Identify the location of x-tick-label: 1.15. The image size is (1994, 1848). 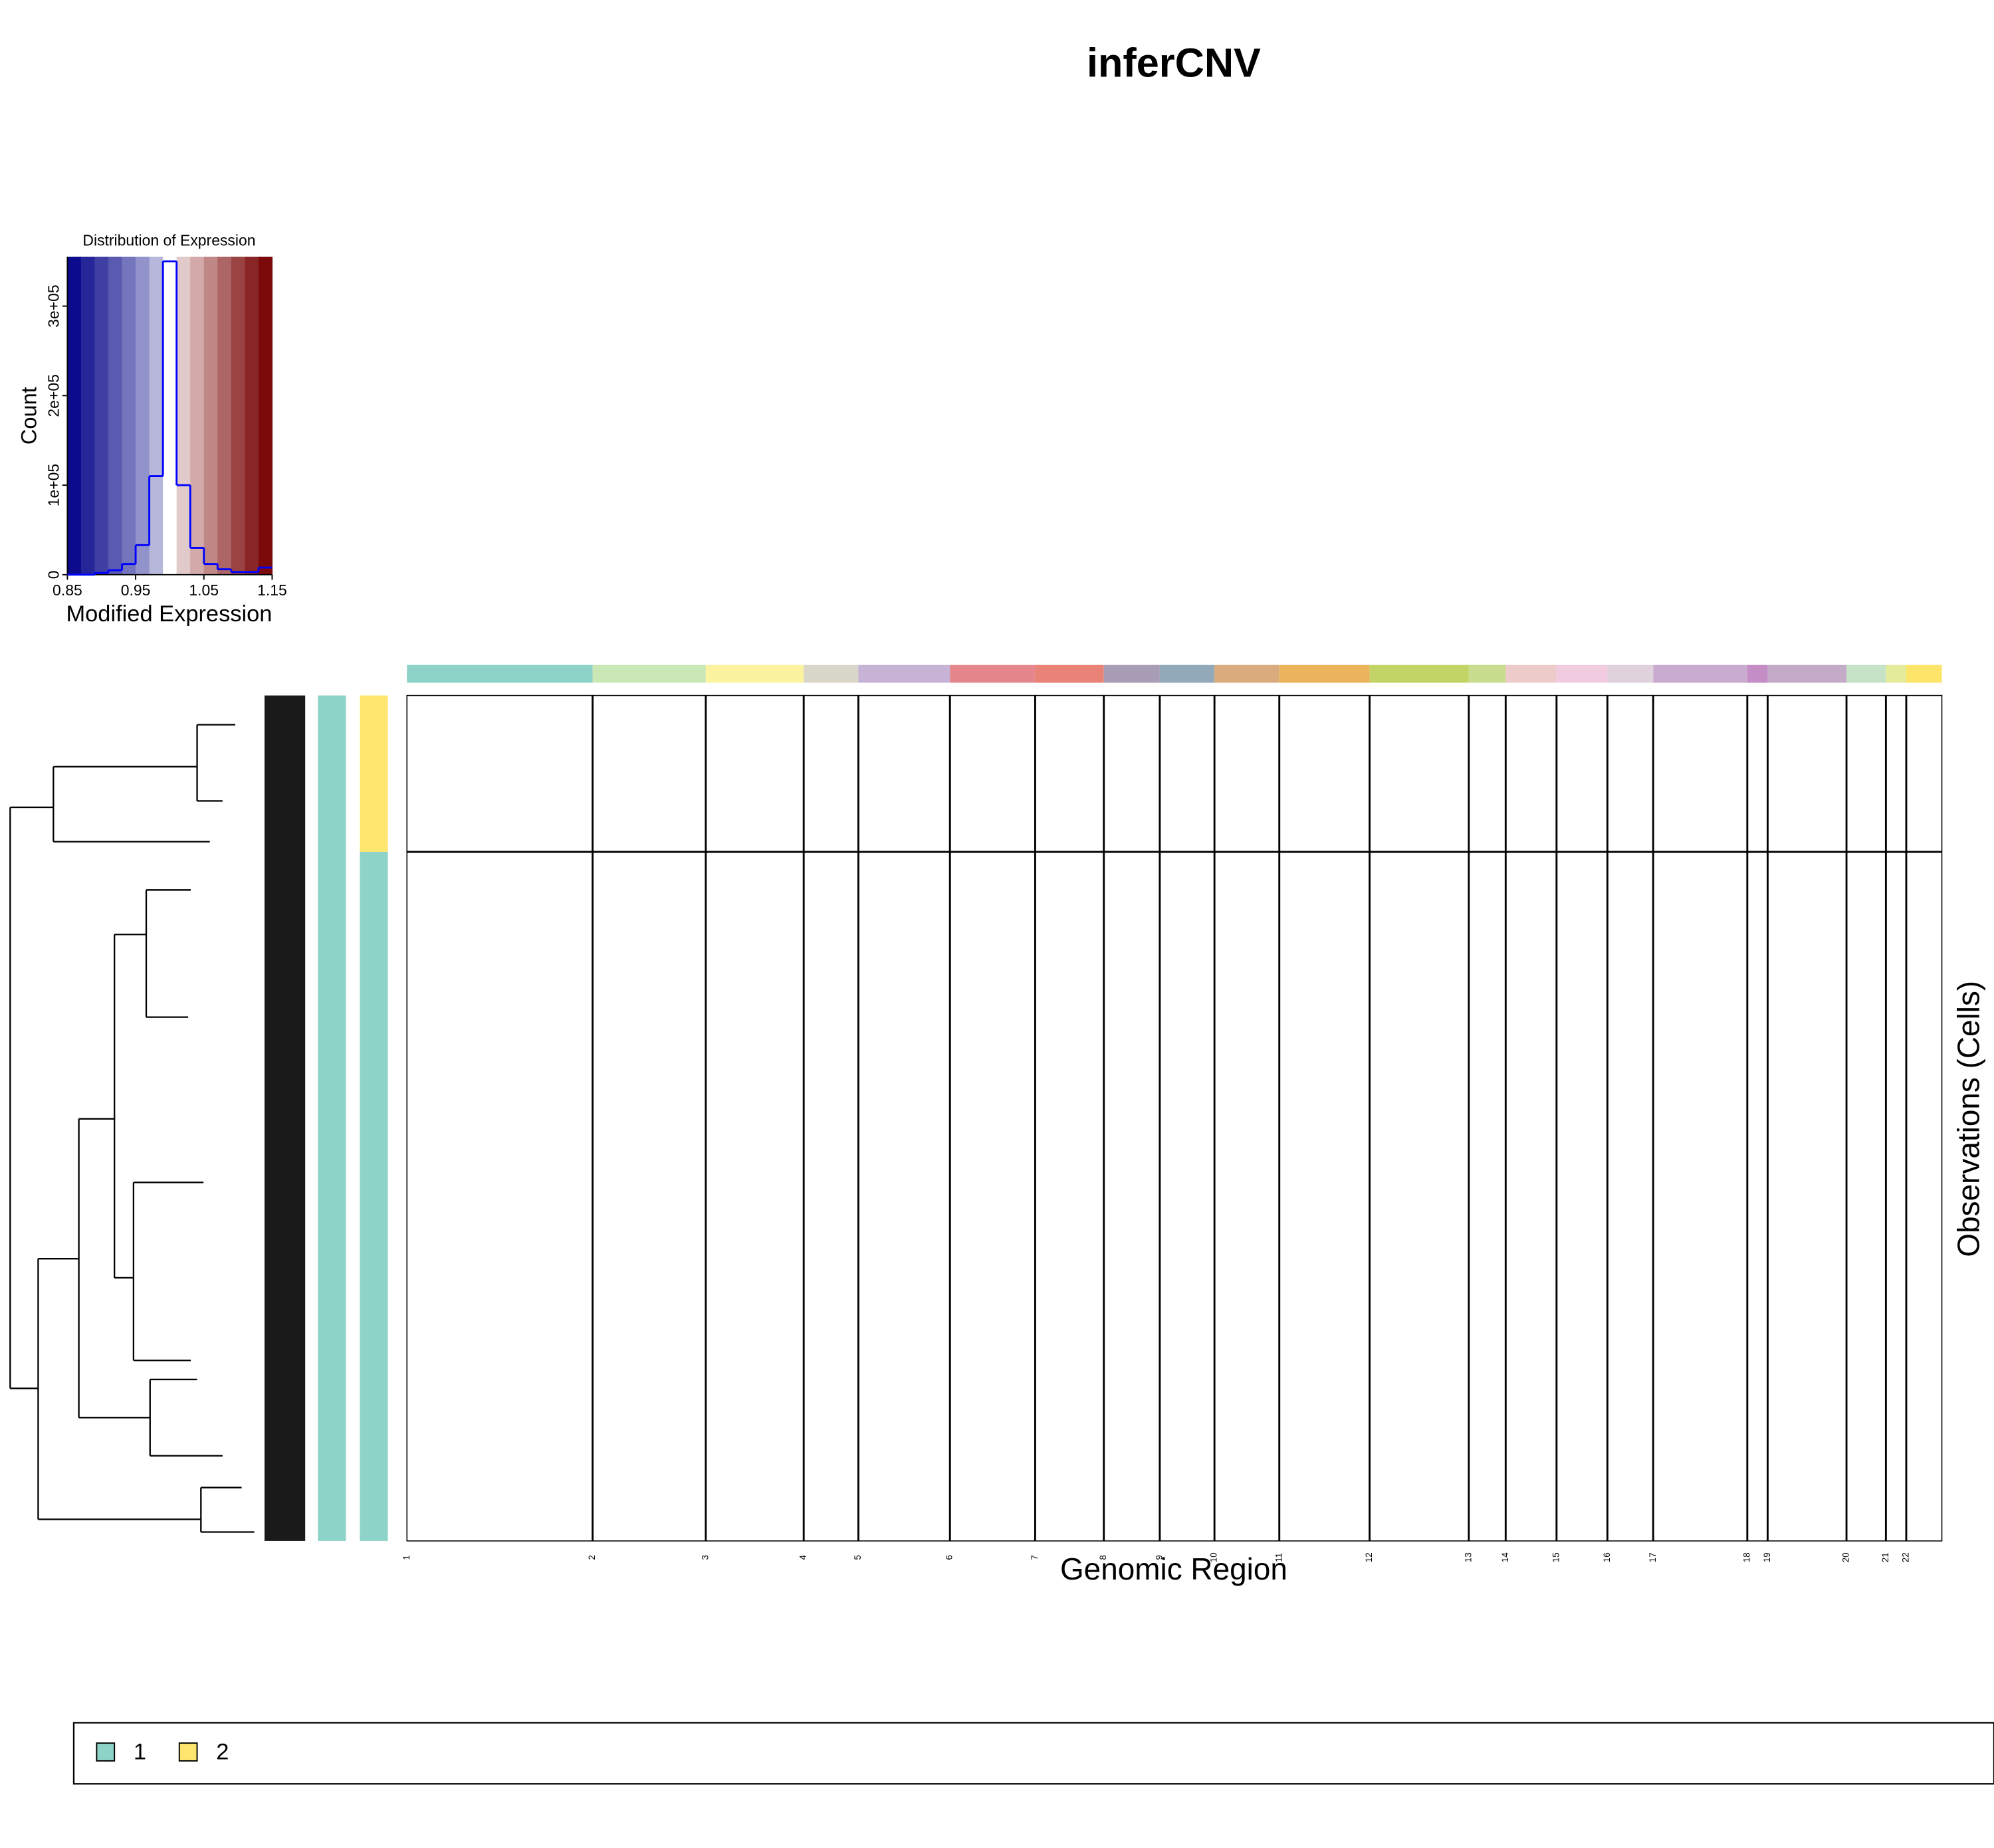
(272, 590).